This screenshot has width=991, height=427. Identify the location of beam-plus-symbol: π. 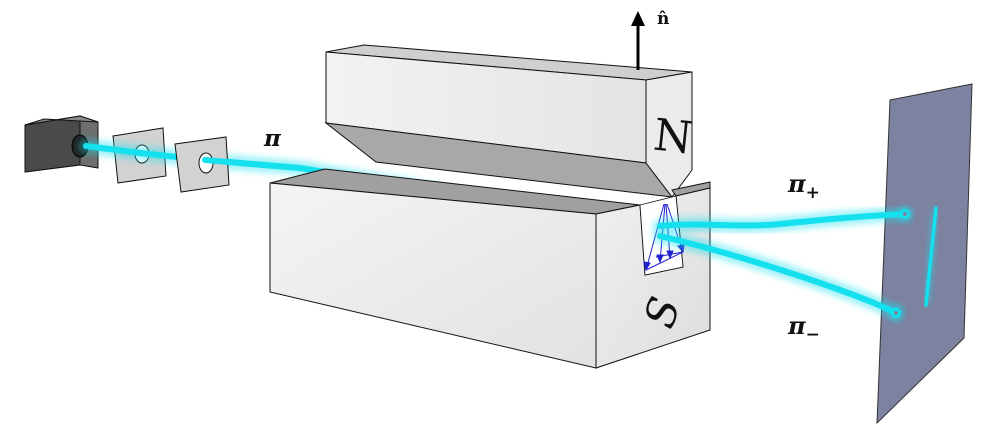
(796, 183).